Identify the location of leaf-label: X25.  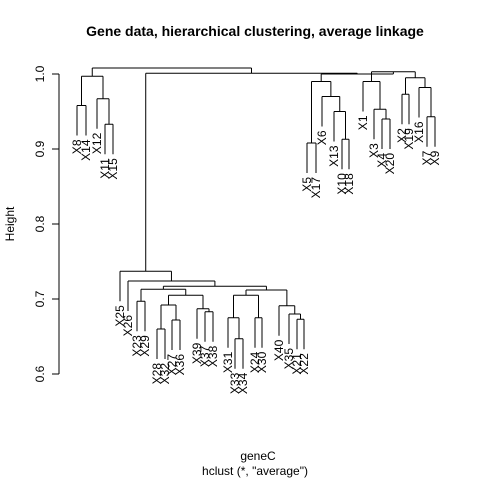
(120, 316).